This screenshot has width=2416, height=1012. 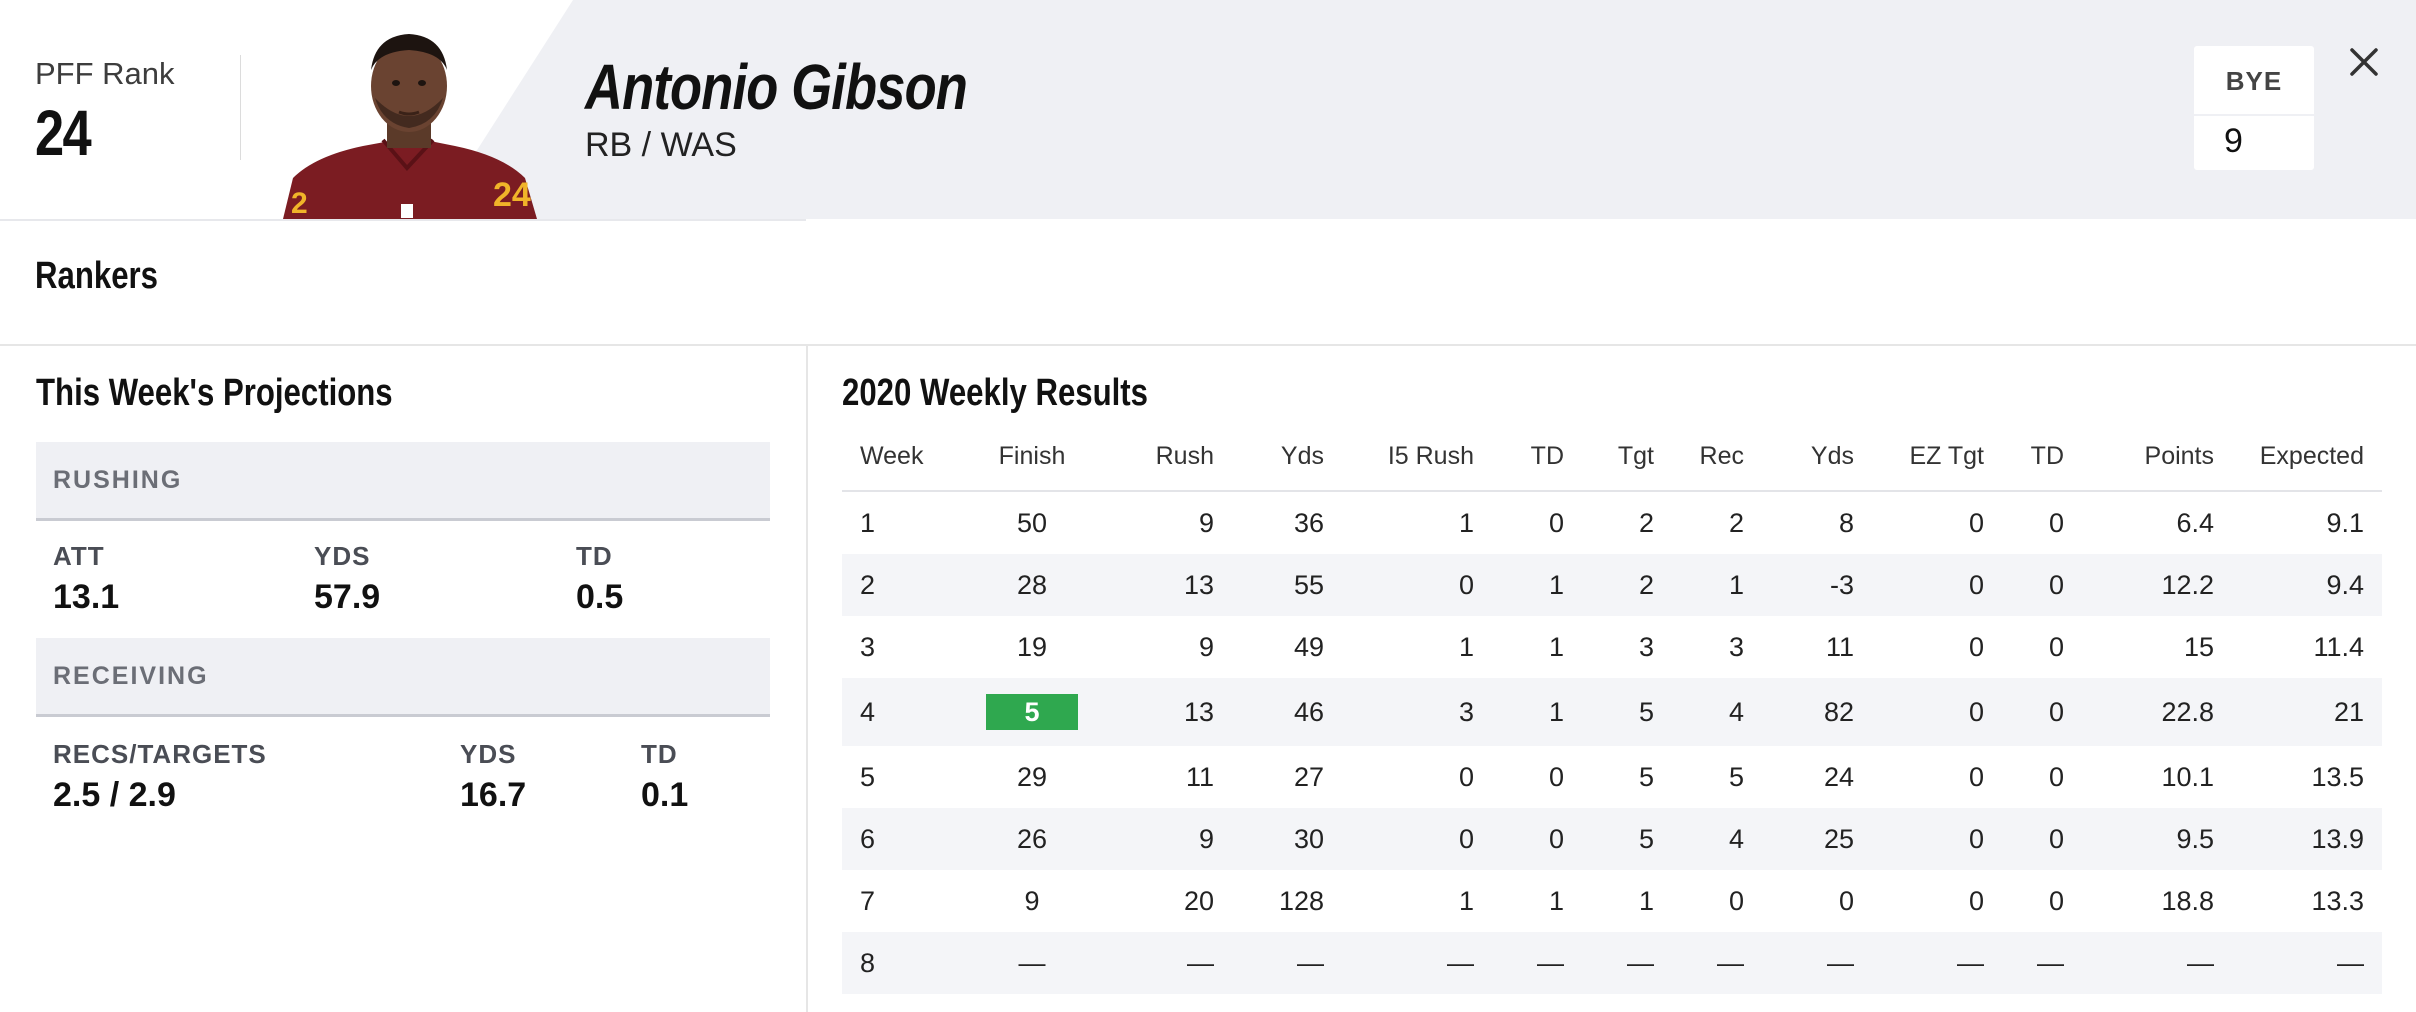 I want to click on cell-rush-yds: 36, so click(x=1308, y=522).